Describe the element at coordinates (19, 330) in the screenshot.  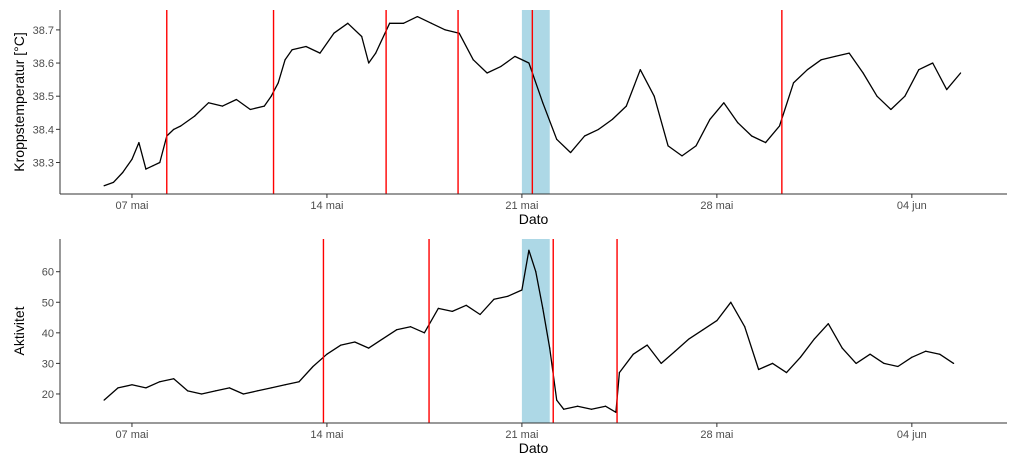
I see `y-axis-title: Aktivitet` at that location.